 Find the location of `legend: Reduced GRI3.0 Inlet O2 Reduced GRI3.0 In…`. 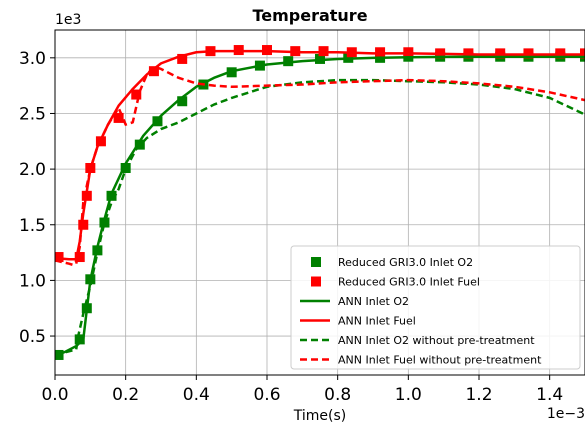

legend: Reduced GRI3.0 Inlet O2 Reduced GRI3.0 In… is located at coordinates (435, 307).